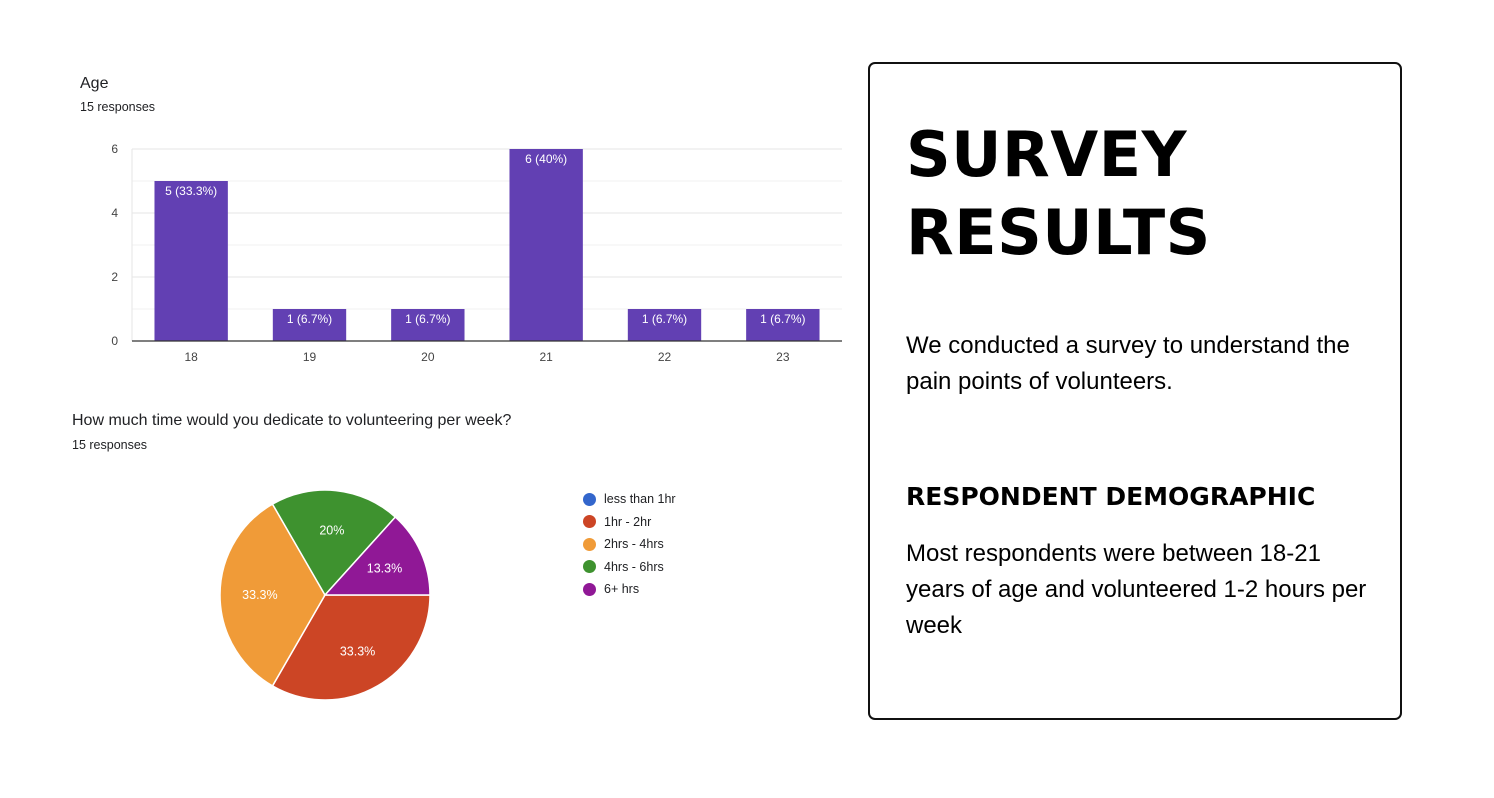  Describe the element at coordinates (114, 341) in the screenshot. I see `y-tick-label: 0` at that location.